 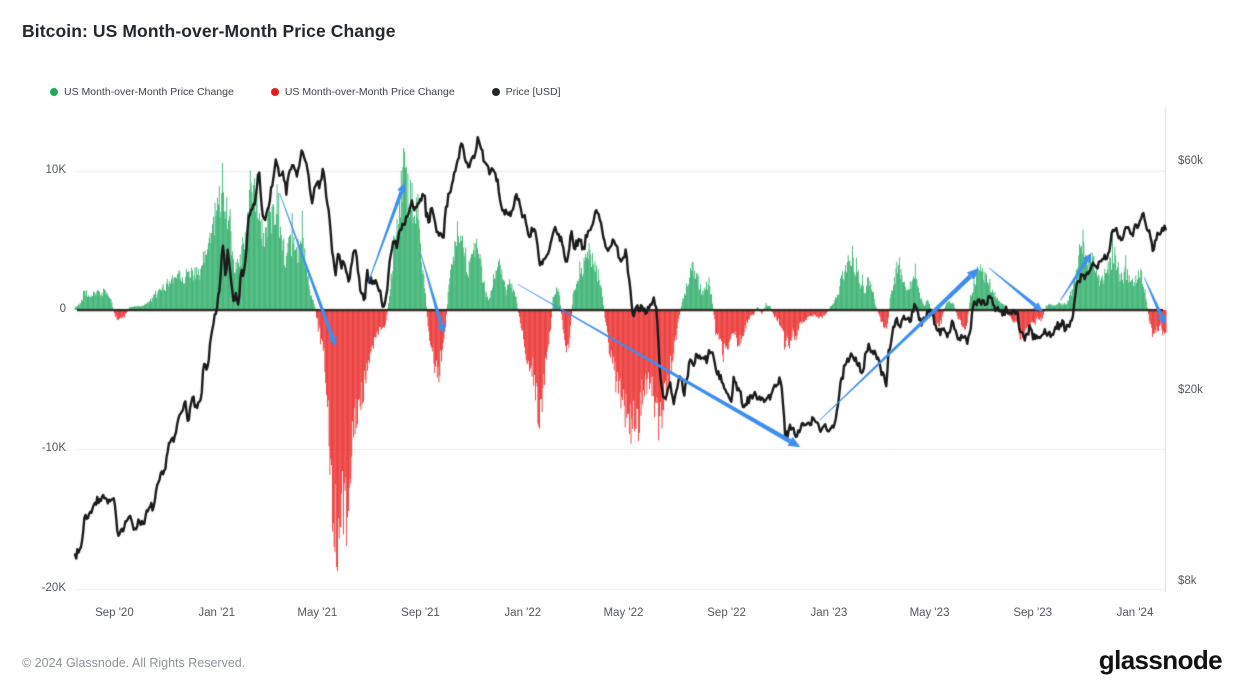 What do you see at coordinates (1187, 581) in the screenshot?
I see `y-axis-right-tick-label: $8k` at bounding box center [1187, 581].